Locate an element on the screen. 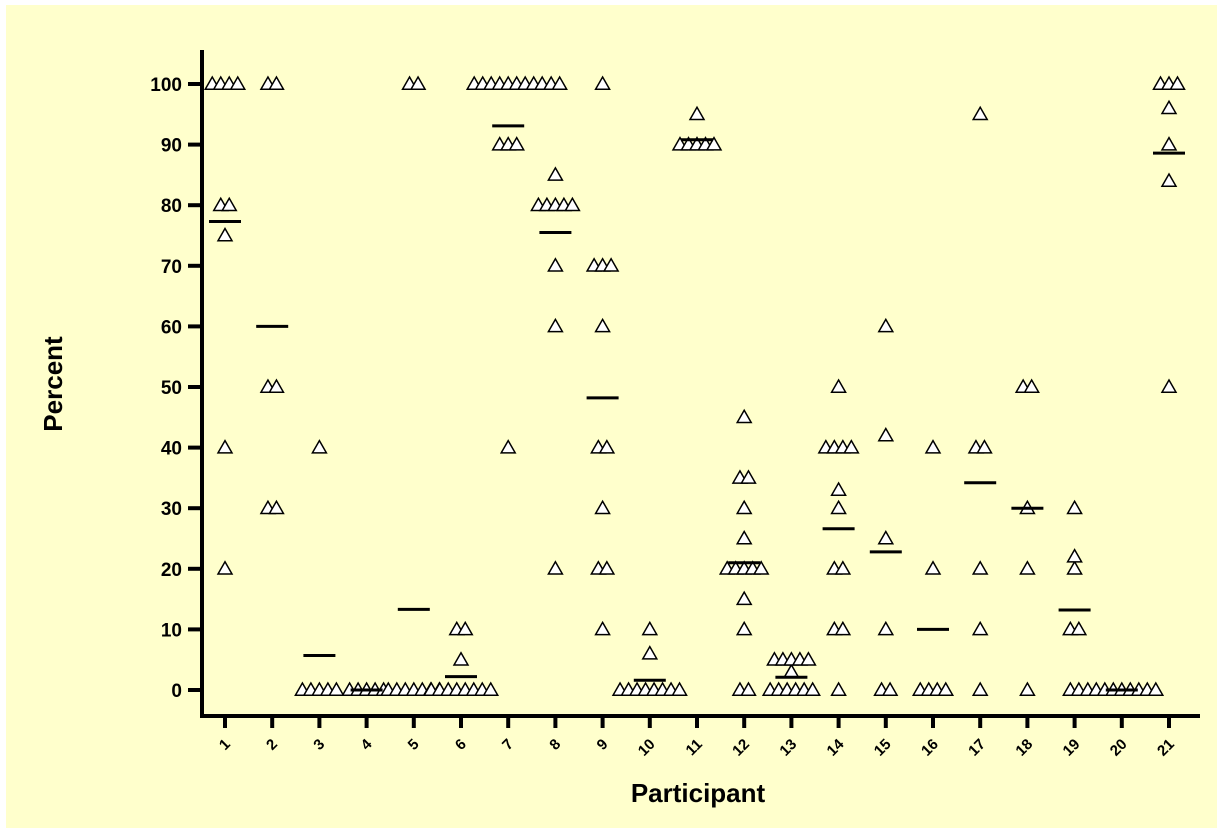 This screenshot has width=1223, height=833. y-tick-label: 80 is located at coordinates (171, 206).